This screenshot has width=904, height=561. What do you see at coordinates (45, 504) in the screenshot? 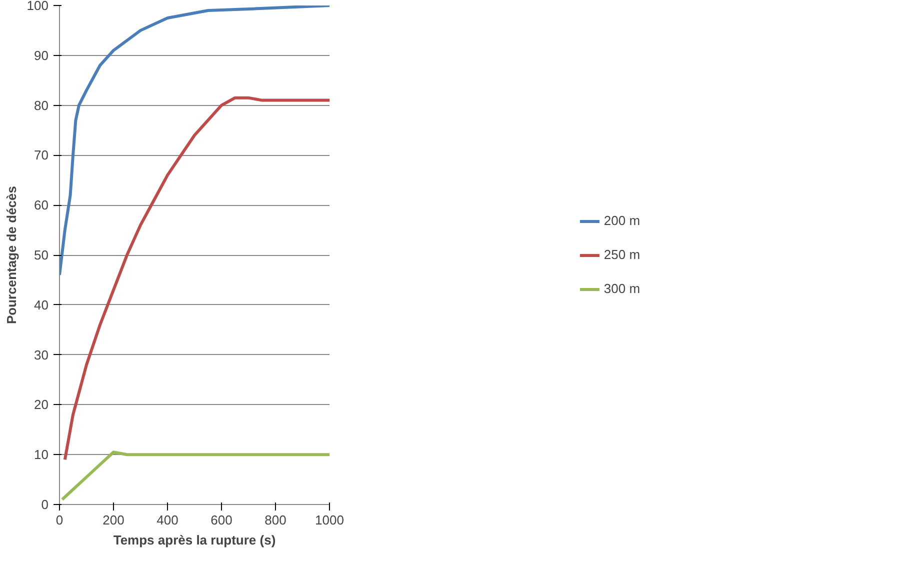
I see `y-tick-label: 0` at bounding box center [45, 504].